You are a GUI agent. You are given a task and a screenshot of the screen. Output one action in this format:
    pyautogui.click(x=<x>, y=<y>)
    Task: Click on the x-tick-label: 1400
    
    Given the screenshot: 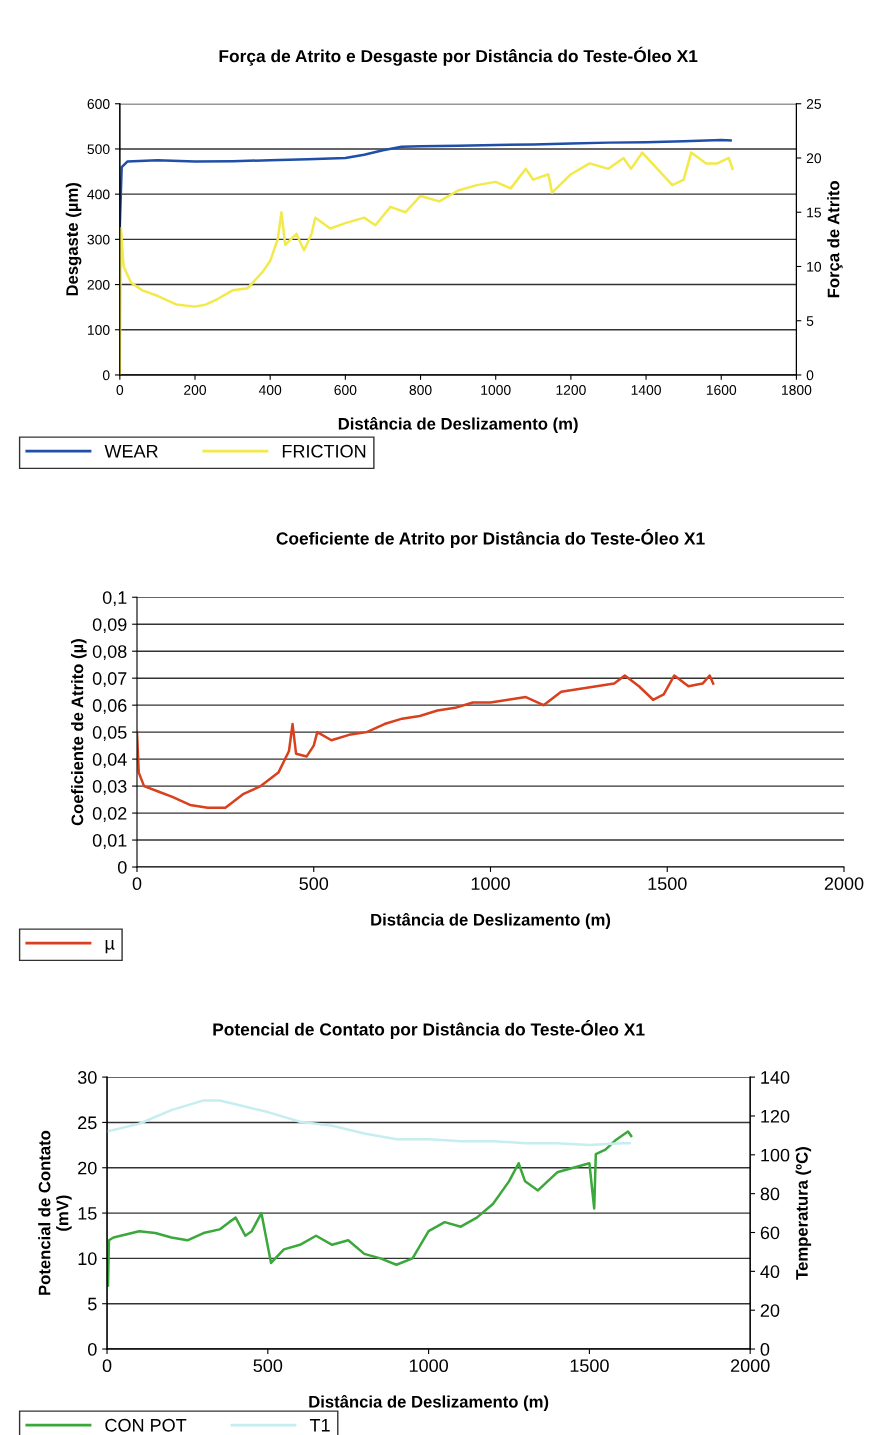 What is the action you would take?
    pyautogui.click(x=646, y=390)
    